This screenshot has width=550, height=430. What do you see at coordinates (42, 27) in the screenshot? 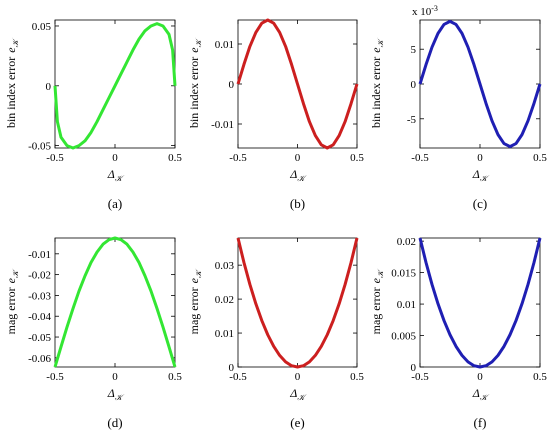
I see `y-tick-label: 0.05` at bounding box center [42, 27].